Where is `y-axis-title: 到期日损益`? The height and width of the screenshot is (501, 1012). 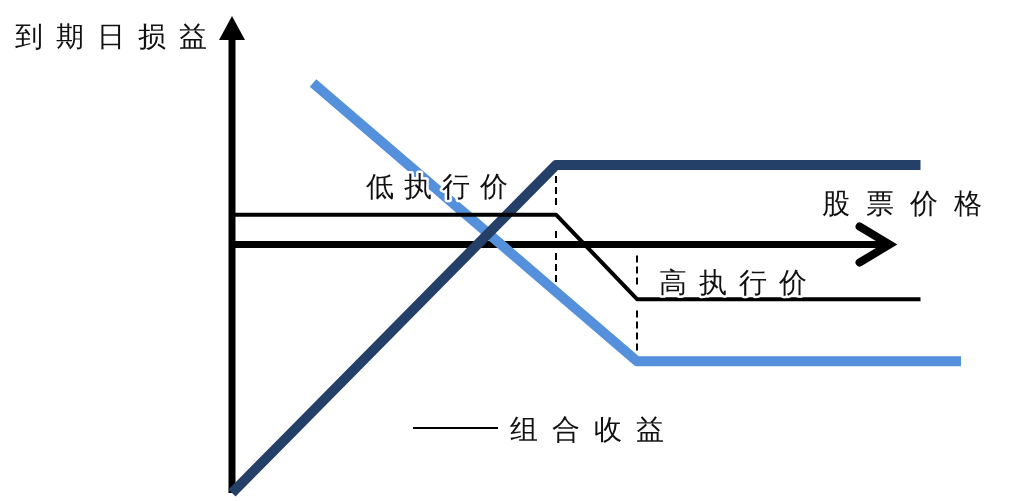 y-axis-title: 到期日损益 is located at coordinates (117, 36).